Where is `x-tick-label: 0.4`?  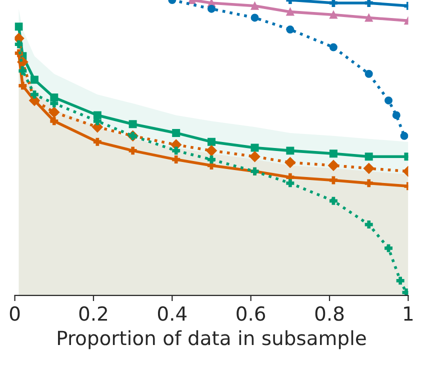
x-tick-label: 0.4 is located at coordinates (172, 313).